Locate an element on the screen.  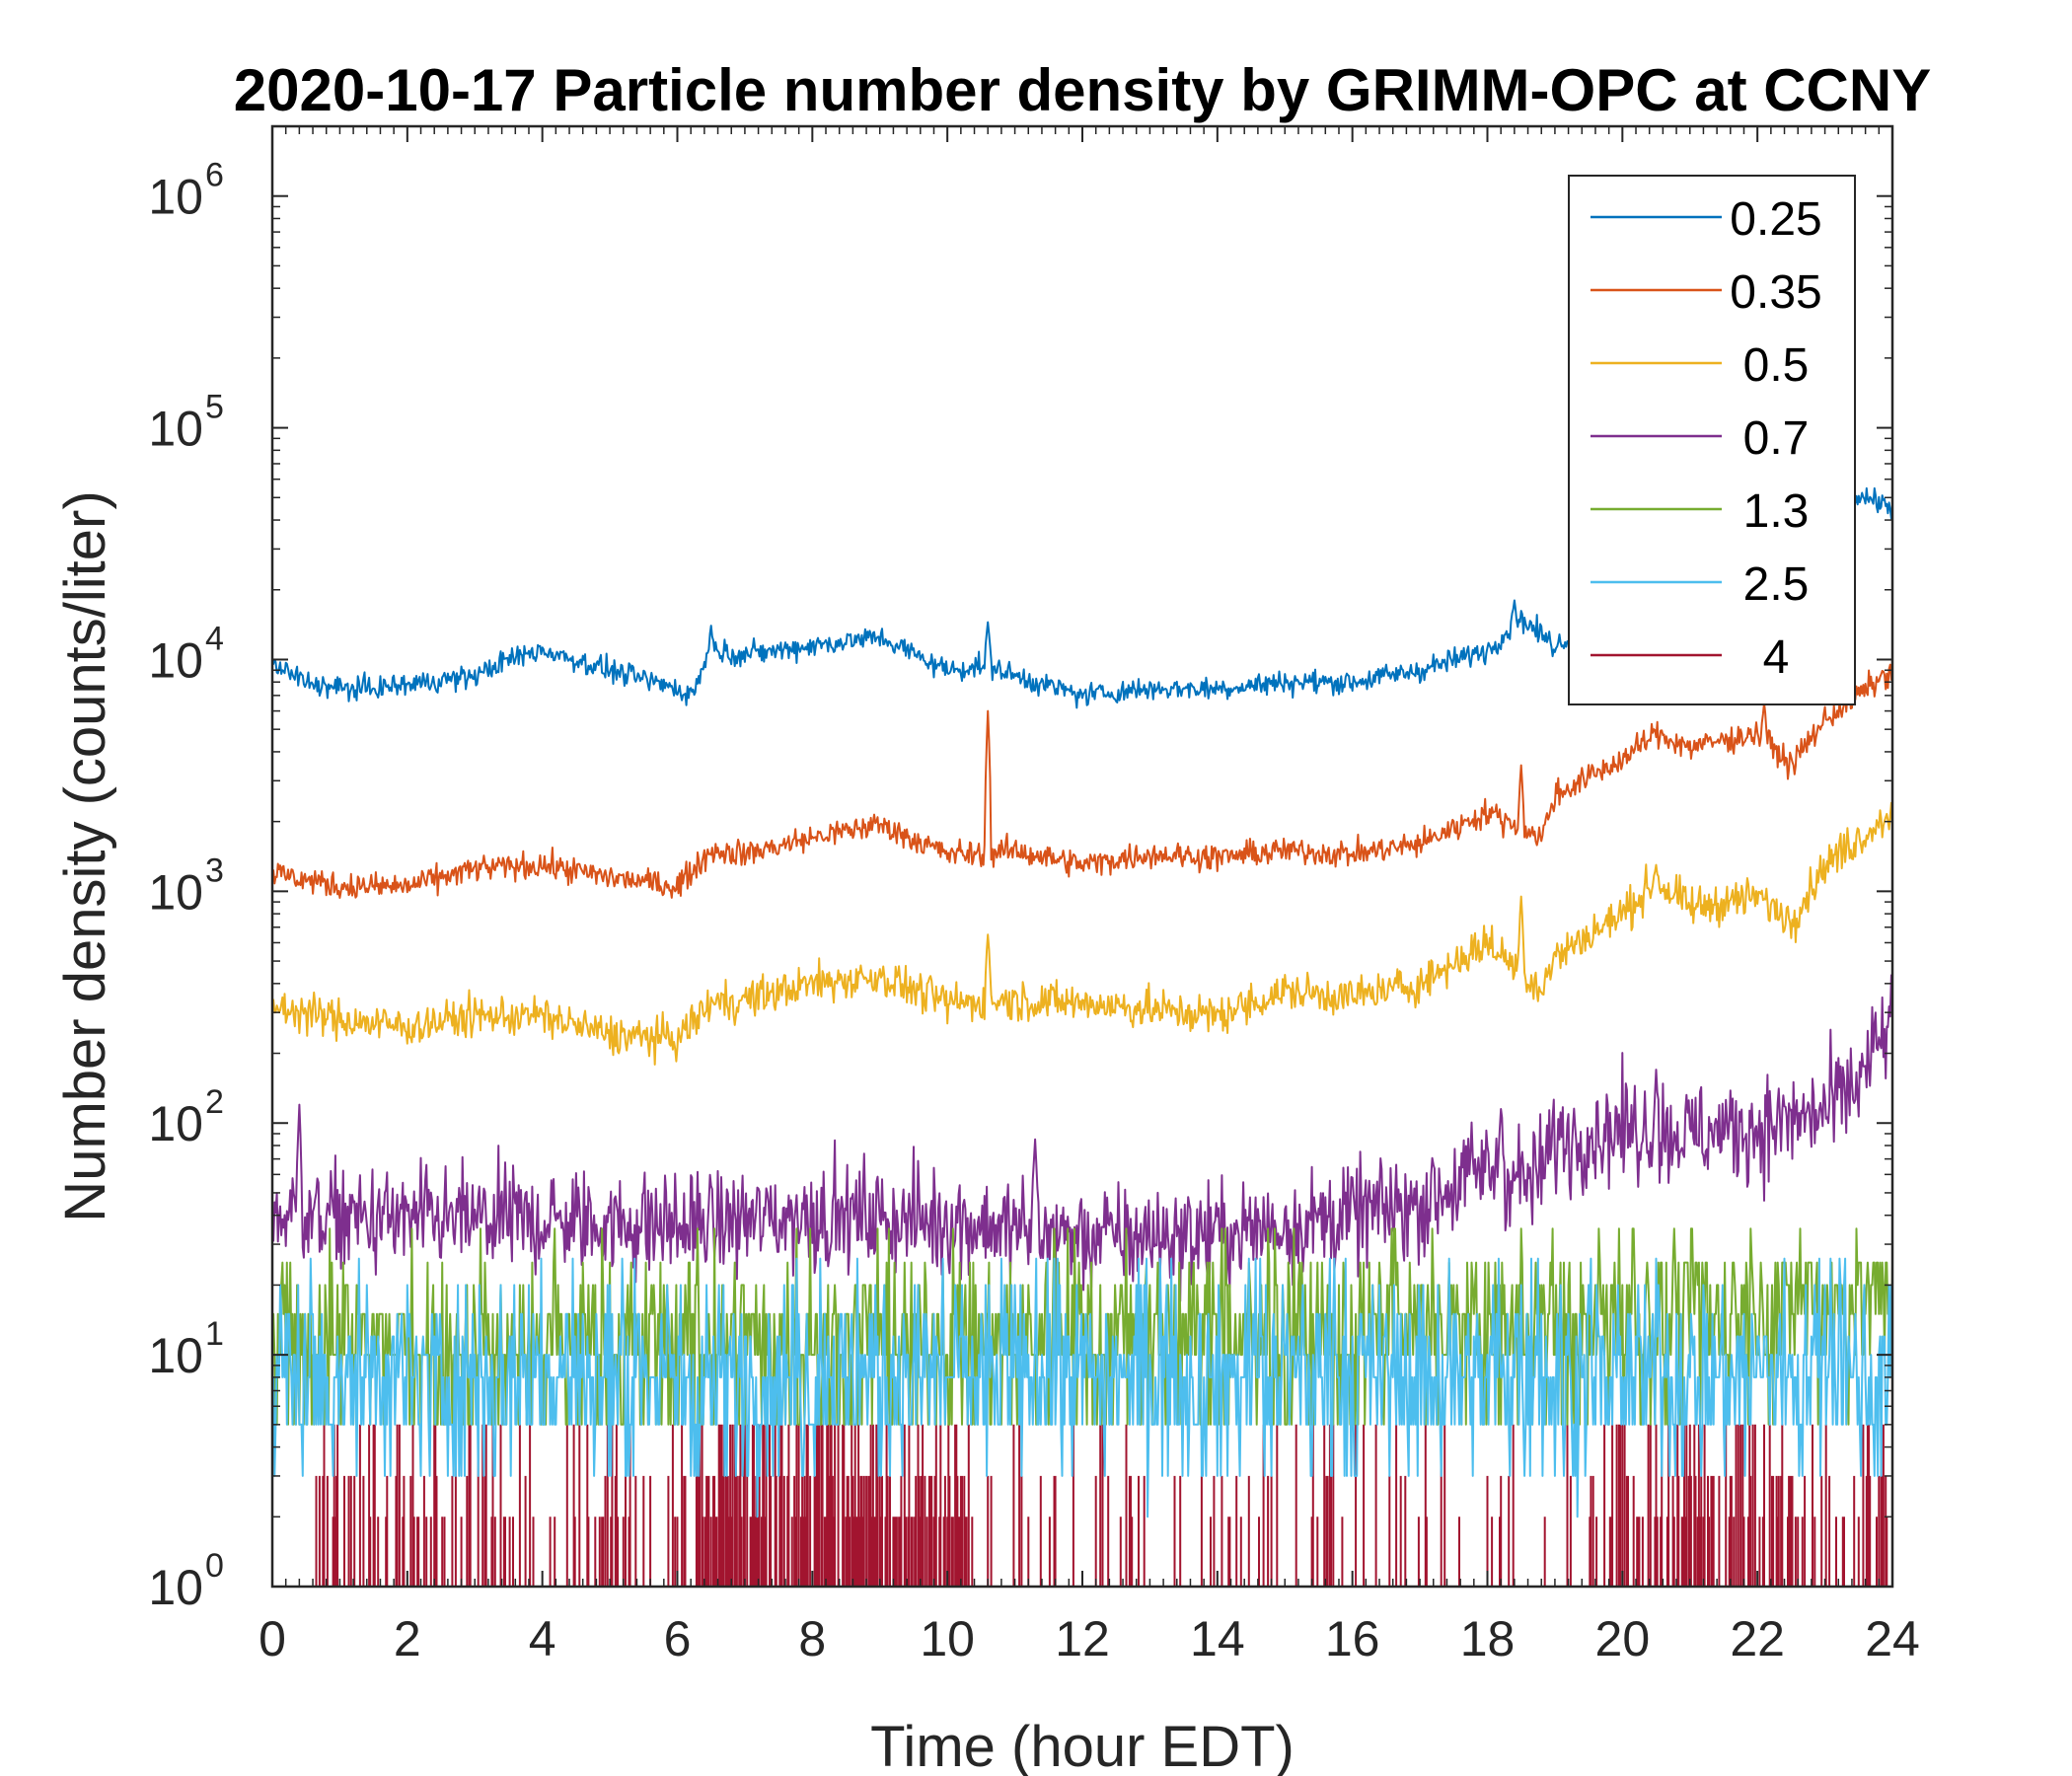
y-tick-exponent: 4 is located at coordinates (215, 639).